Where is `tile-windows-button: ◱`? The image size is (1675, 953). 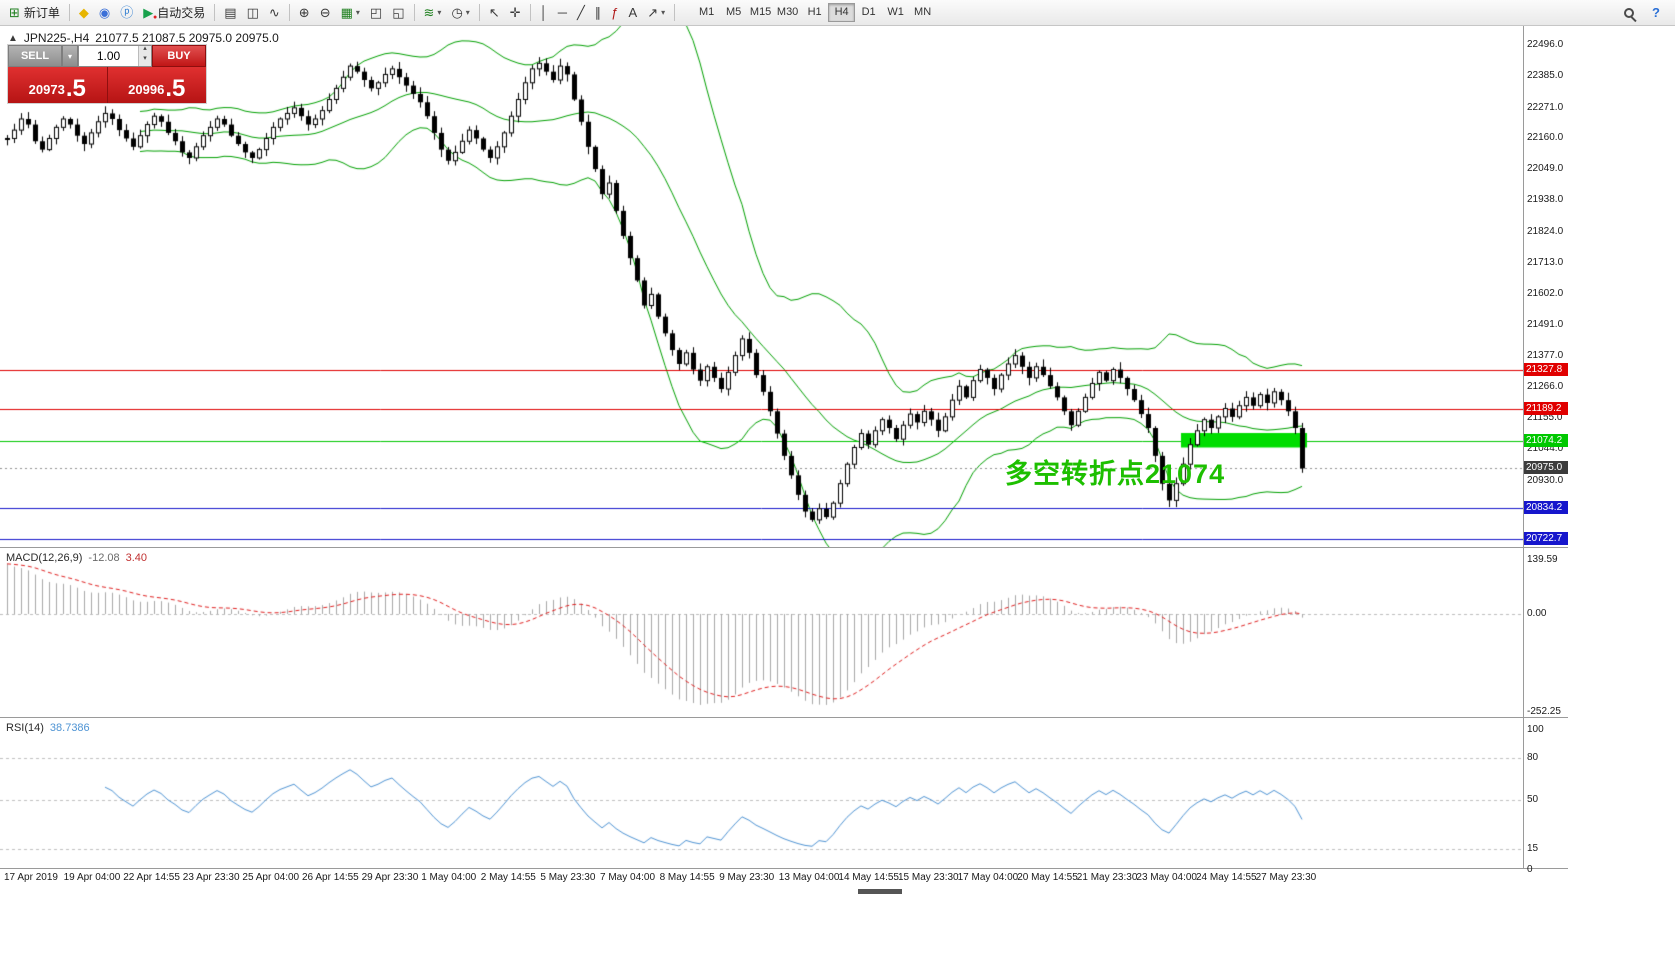 tile-windows-button: ◱ is located at coordinates (398, 13).